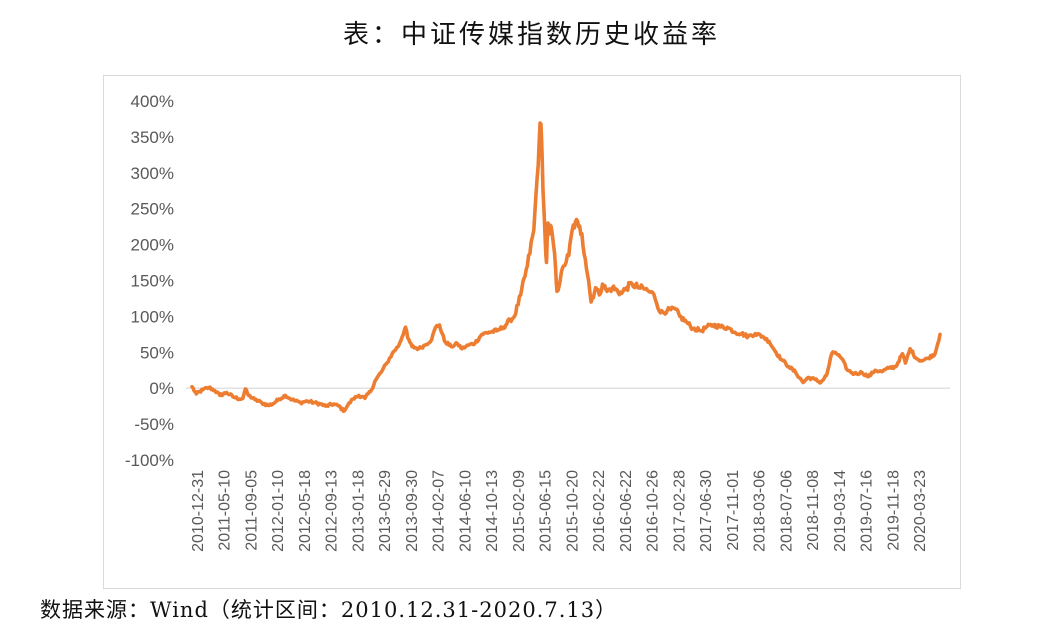 The height and width of the screenshot is (637, 1063). What do you see at coordinates (786, 511) in the screenshot?
I see `x-tick-label: 2018-07-06` at bounding box center [786, 511].